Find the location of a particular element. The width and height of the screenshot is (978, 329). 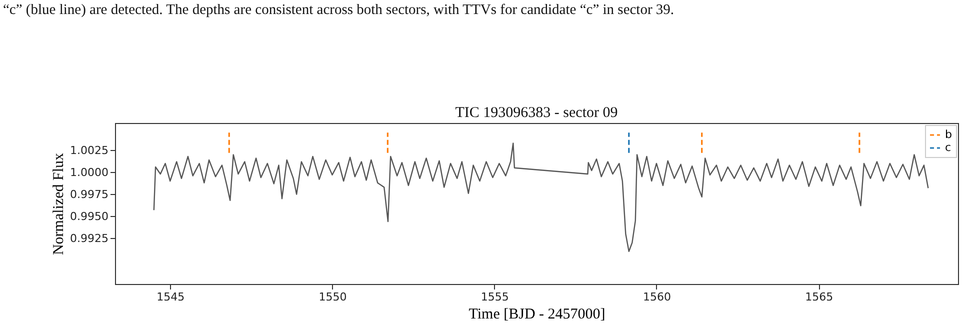

y-axis-title: Normalized Flux is located at coordinates (59, 204).